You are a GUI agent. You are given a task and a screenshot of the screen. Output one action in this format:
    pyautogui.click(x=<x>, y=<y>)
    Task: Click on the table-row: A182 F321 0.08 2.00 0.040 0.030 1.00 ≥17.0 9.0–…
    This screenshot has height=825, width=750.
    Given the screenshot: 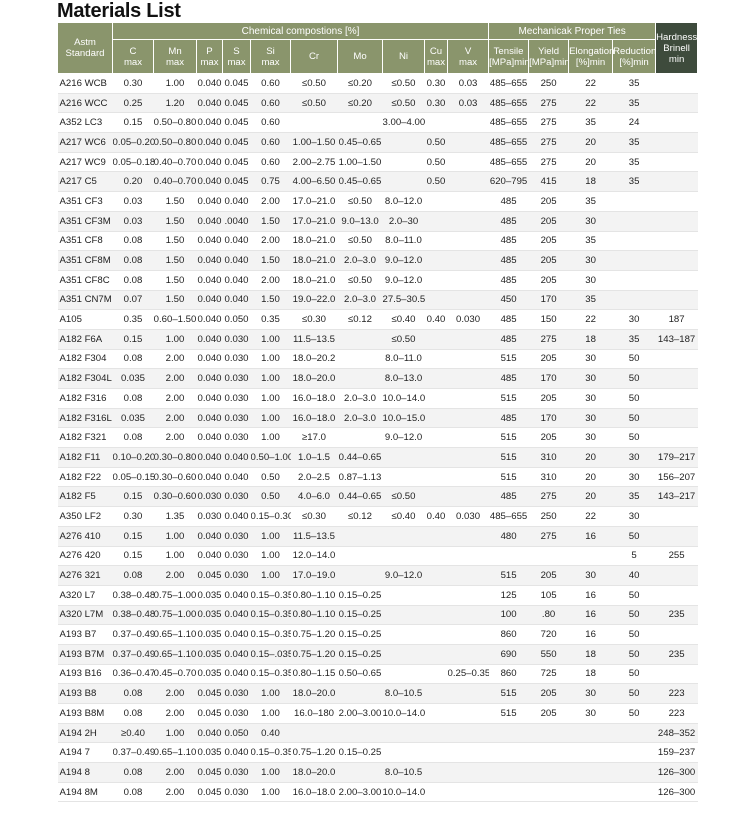 What is the action you would take?
    pyautogui.click(x=377, y=438)
    